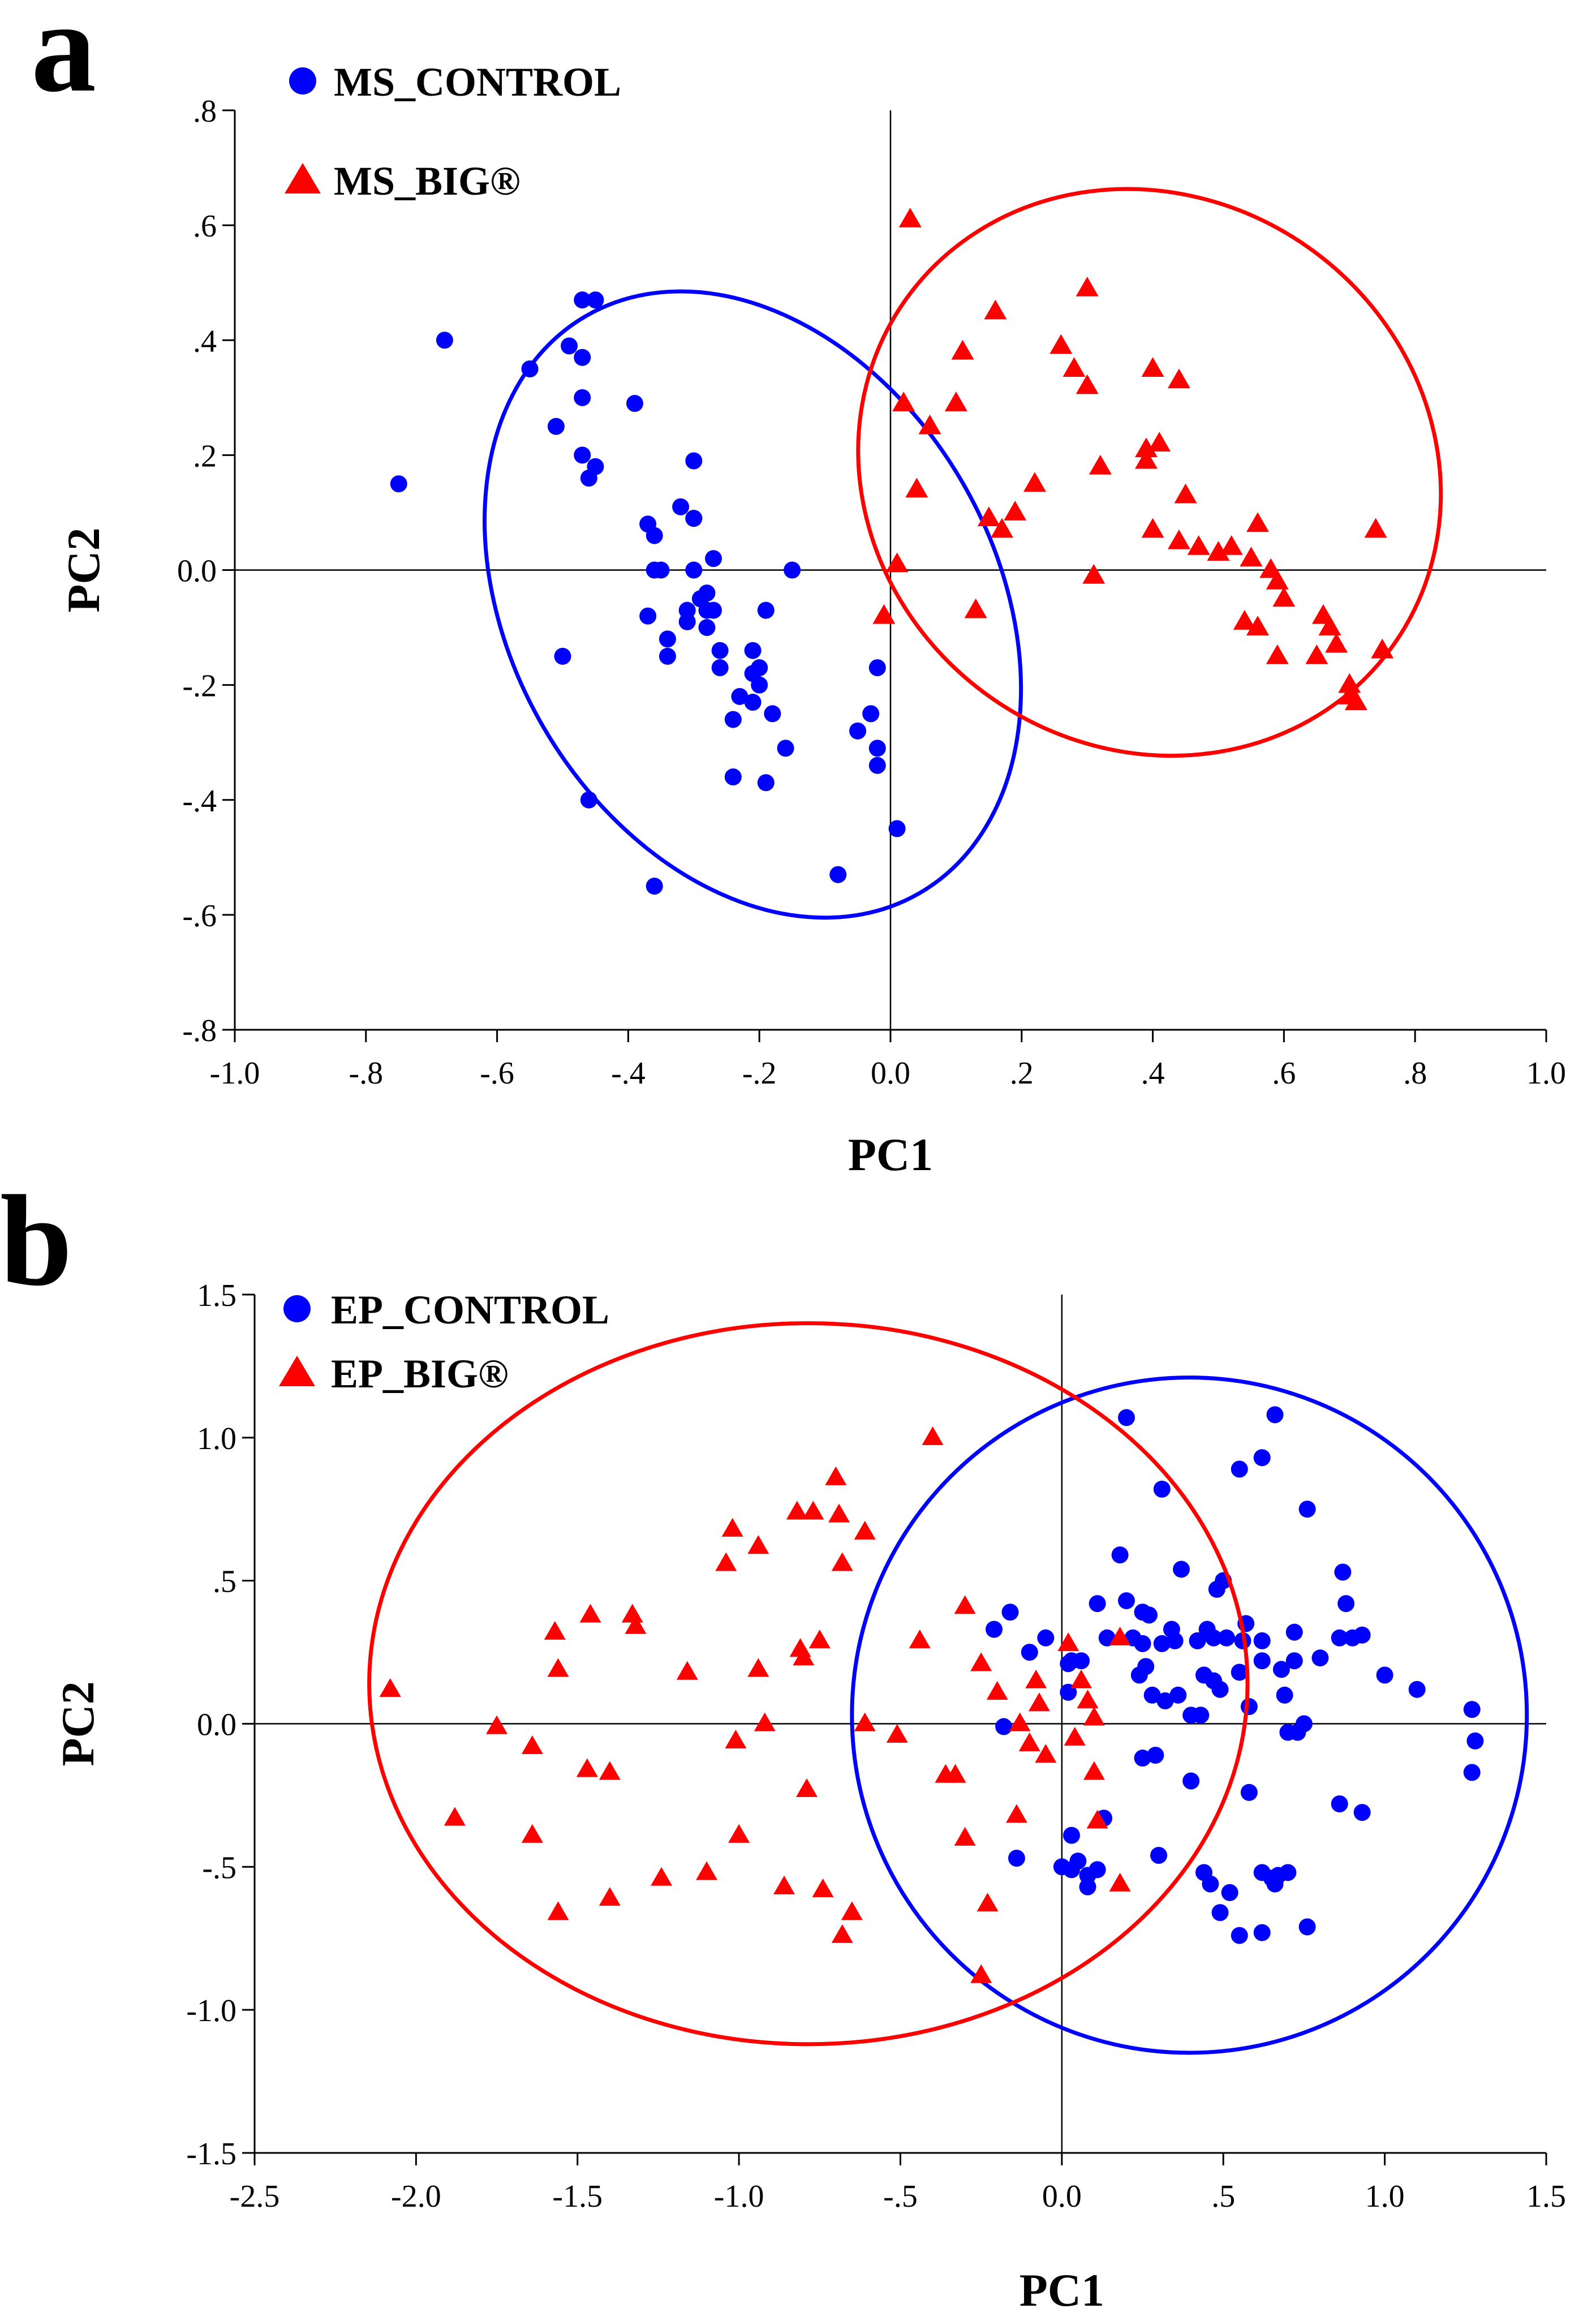 This screenshot has width=1596, height=2317. I want to click on panel-b-y-tick-label: 1.5, so click(217, 1295).